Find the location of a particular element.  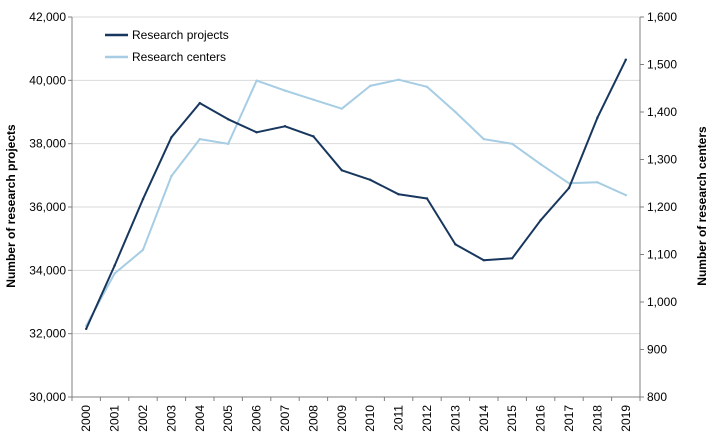

x-tick-label: 2008 is located at coordinates (313, 418).